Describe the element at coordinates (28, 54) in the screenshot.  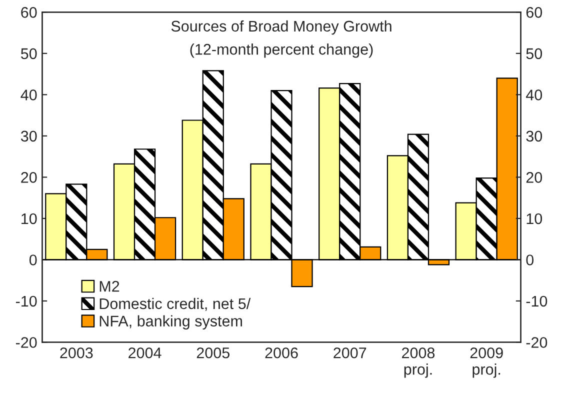
I see `y-tick-label: 50` at that location.